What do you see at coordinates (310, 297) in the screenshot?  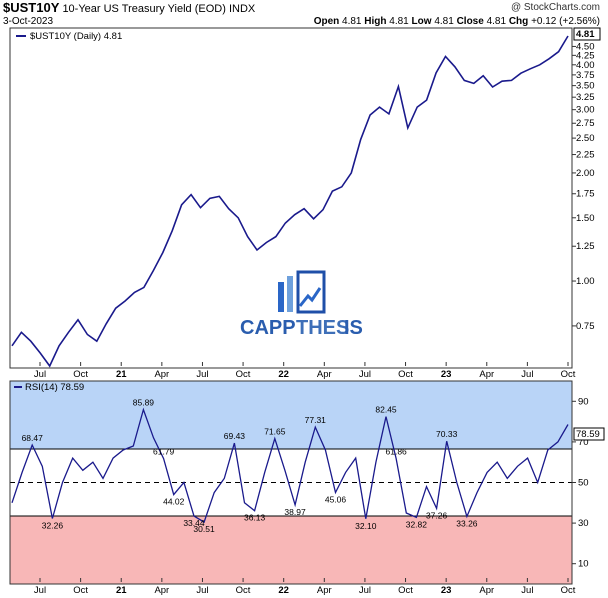 I see `logo-arrow` at bounding box center [310, 297].